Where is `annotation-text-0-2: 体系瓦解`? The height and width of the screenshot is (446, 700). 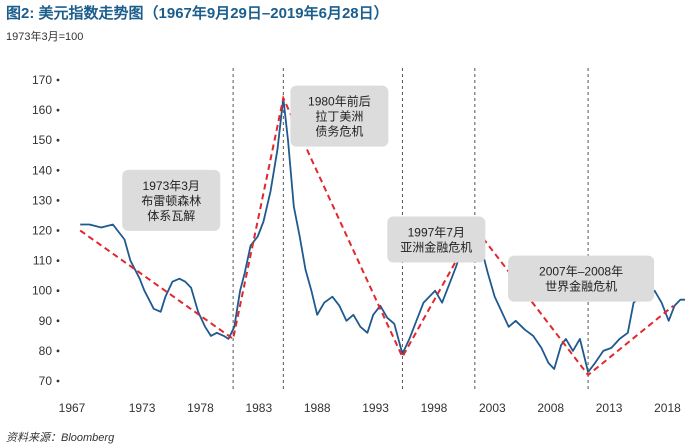
annotation-text-0-2: 体系瓦解 is located at coordinates (171, 216).